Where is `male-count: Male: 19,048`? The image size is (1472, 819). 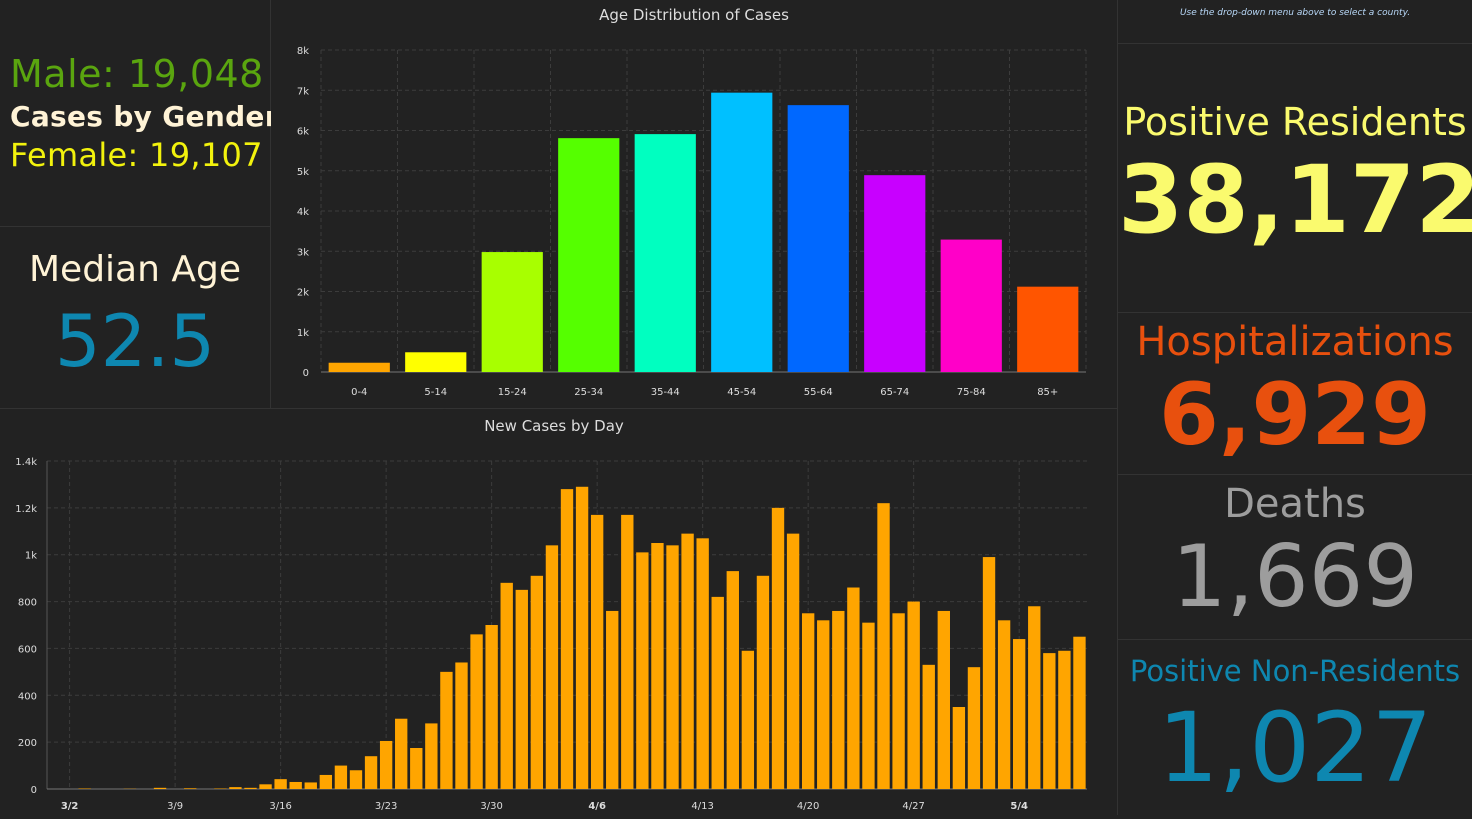
male-count: Male: 19,048 is located at coordinates (137, 74).